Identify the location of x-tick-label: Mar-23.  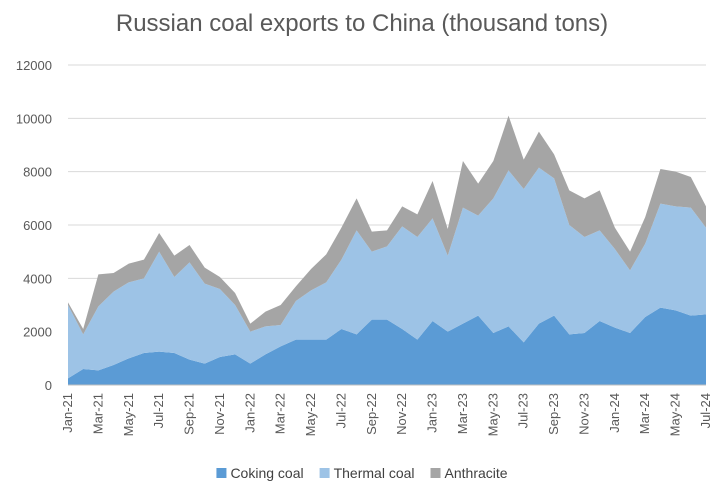
(462, 413).